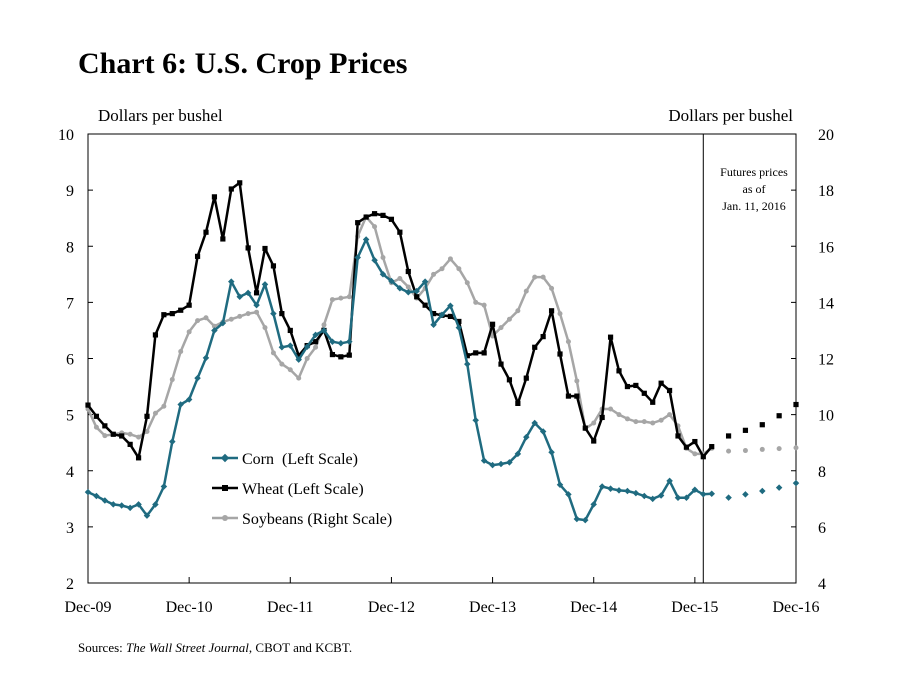  Describe the element at coordinates (826, 135) in the screenshot. I see `right-tick-label: 20` at that location.